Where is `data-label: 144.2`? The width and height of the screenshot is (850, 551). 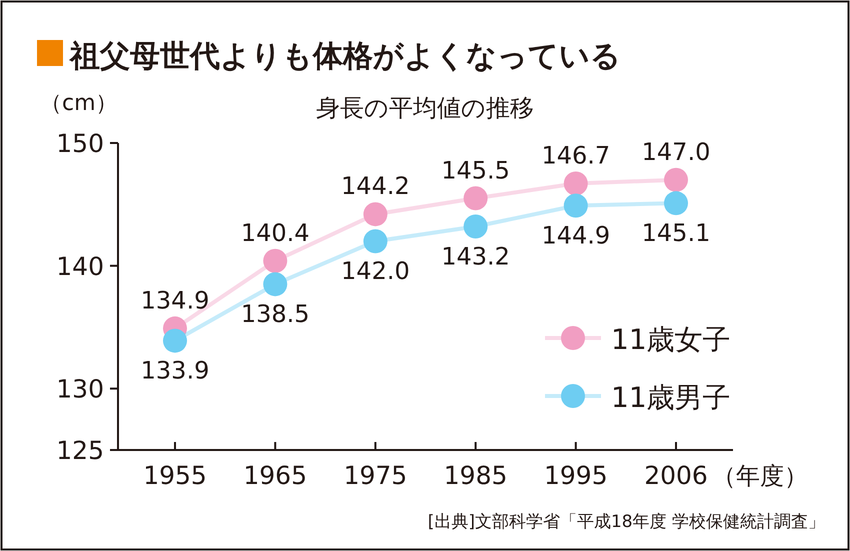
data-label: 144.2 is located at coordinates (375, 186).